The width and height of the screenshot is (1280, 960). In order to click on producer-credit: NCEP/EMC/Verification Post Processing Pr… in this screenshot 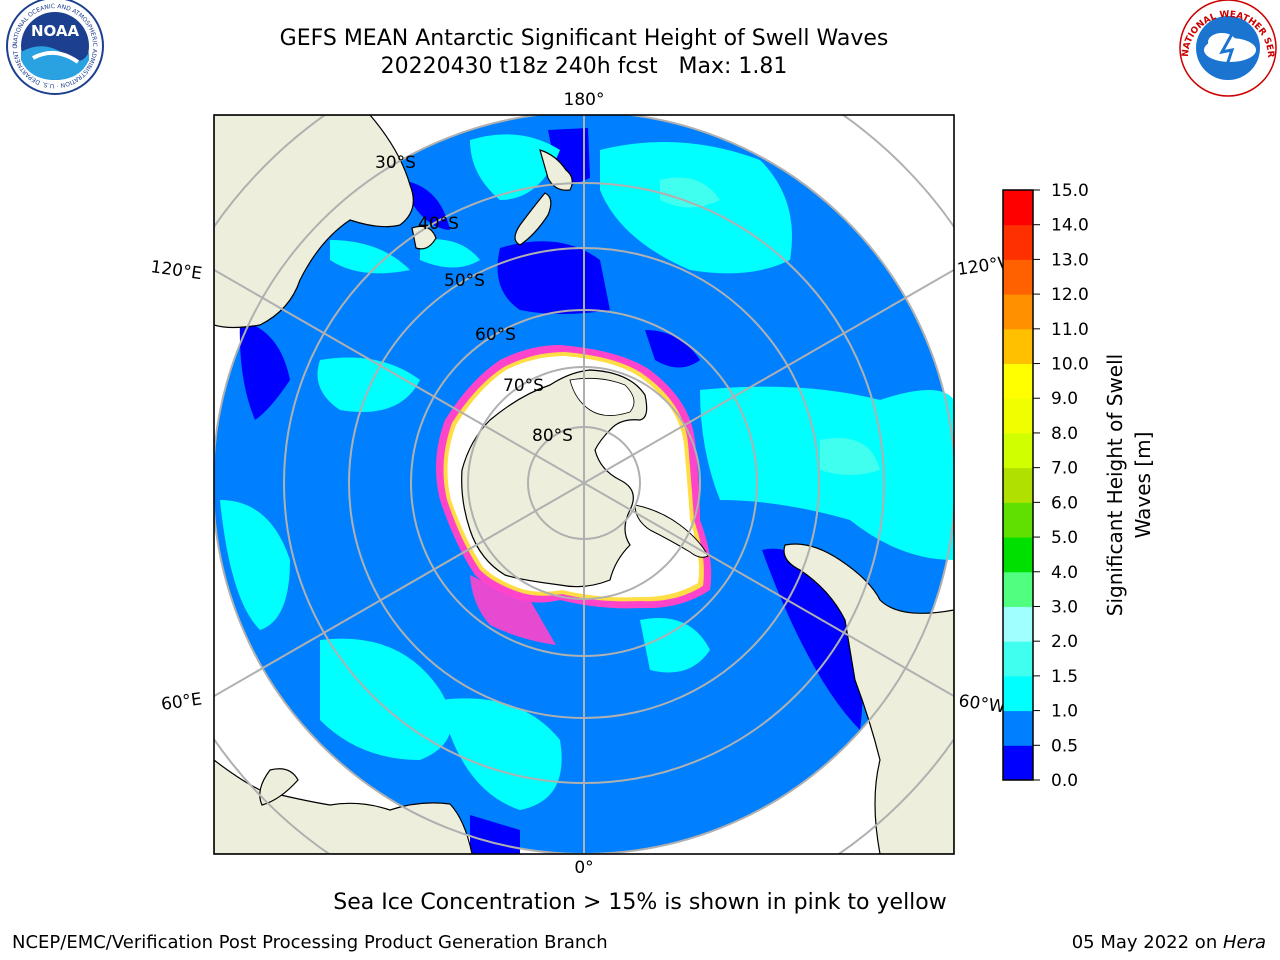, I will do `click(310, 942)`.